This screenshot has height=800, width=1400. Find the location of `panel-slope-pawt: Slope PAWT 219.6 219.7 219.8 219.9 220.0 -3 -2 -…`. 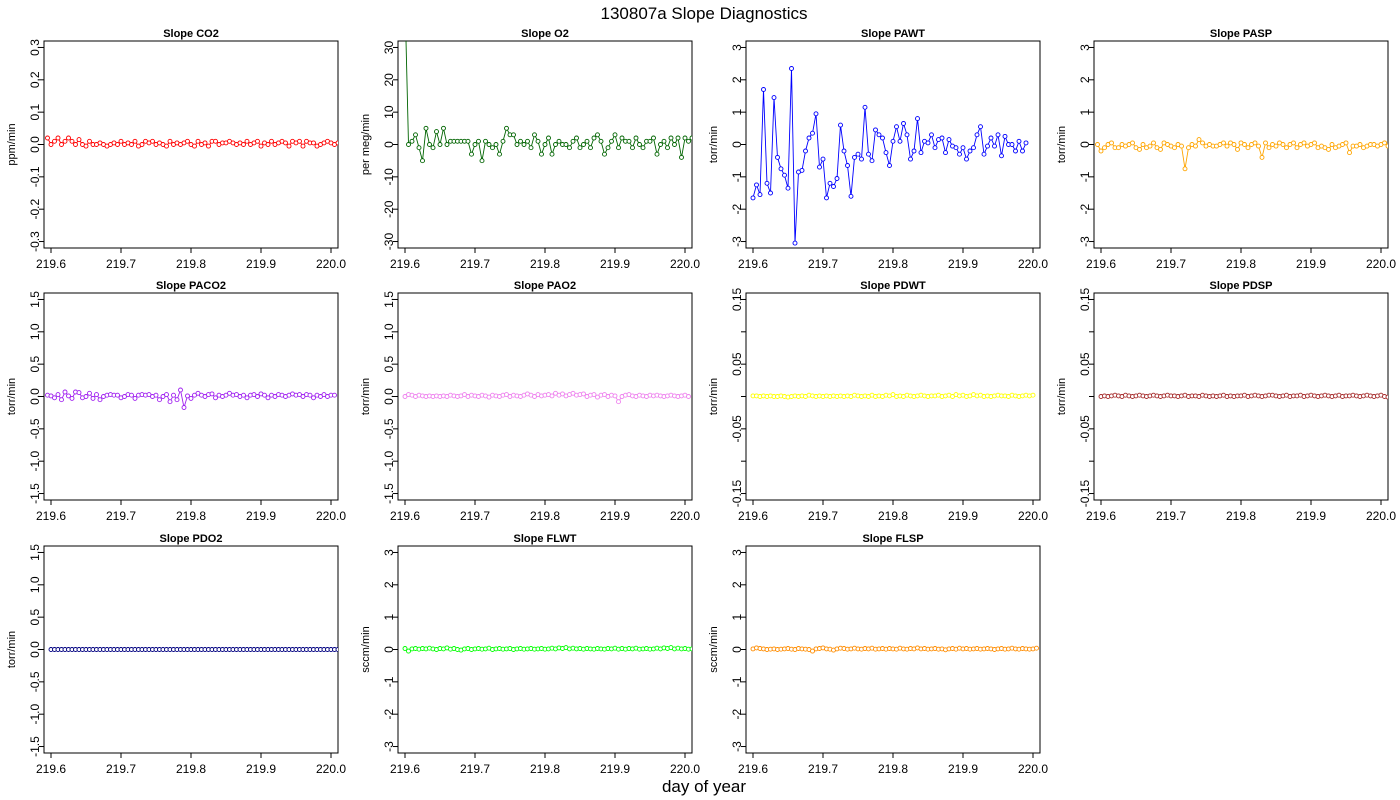

panel-slope-pawt: Slope PAWT 219.6 219.7 219.8 219.9 220.0 -3 -2 -… is located at coordinates (878, 149).